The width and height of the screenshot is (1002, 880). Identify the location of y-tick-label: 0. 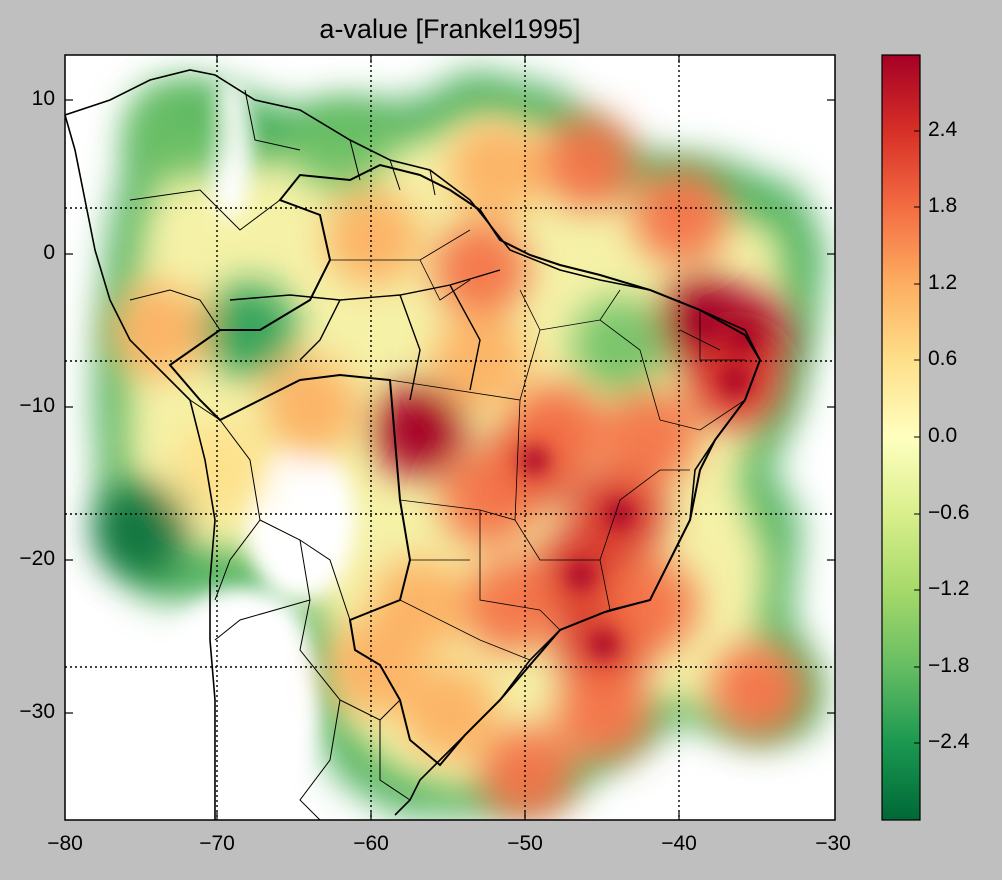
(49, 252).